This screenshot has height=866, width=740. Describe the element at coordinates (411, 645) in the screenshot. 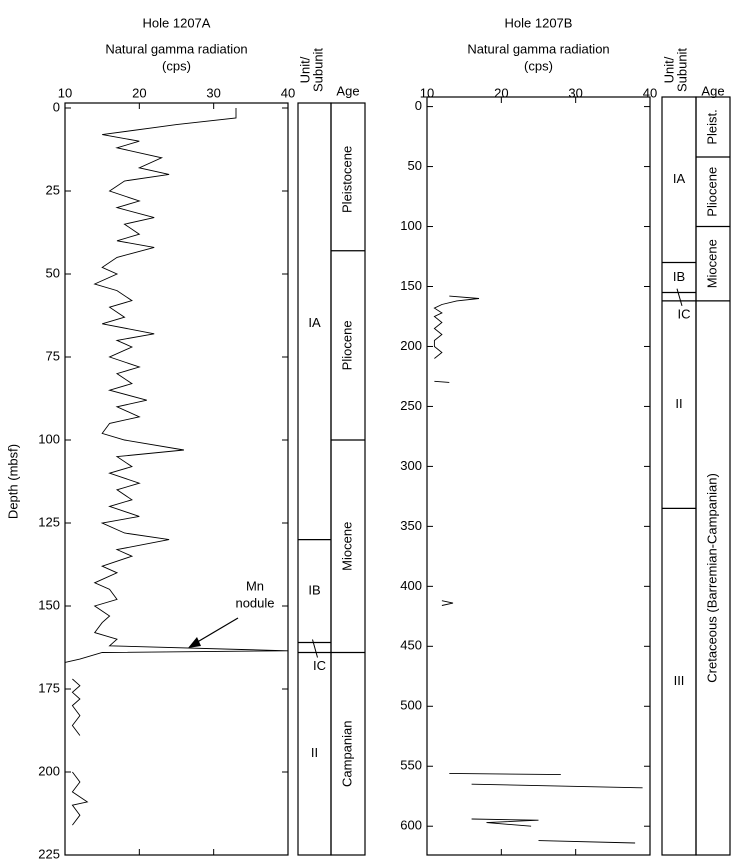

I see `y-tick-label: 450` at that location.